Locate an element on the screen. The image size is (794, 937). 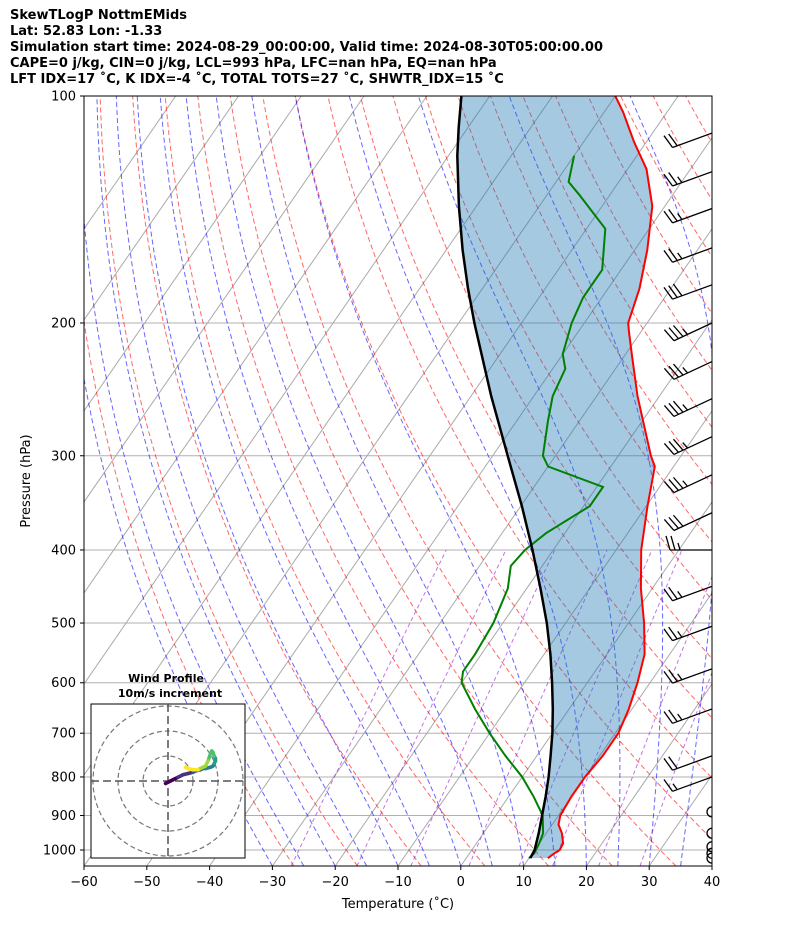
parcel-profile-line is located at coordinates (505, 477).